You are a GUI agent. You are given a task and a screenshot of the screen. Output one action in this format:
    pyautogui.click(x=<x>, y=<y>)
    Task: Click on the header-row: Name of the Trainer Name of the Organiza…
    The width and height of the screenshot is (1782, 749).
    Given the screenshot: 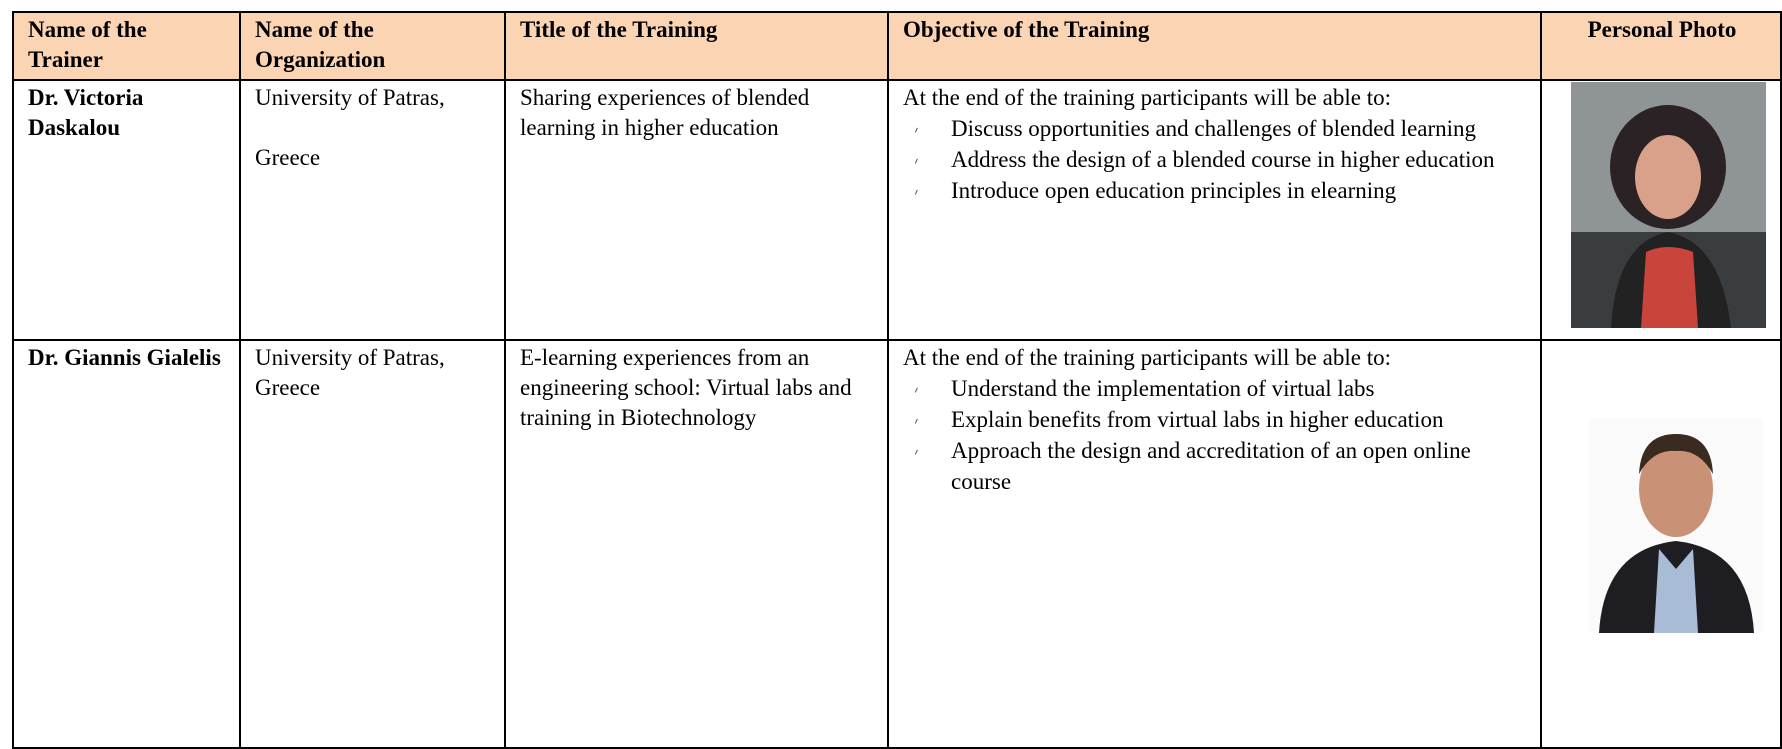 What is the action you would take?
    pyautogui.click(x=897, y=46)
    